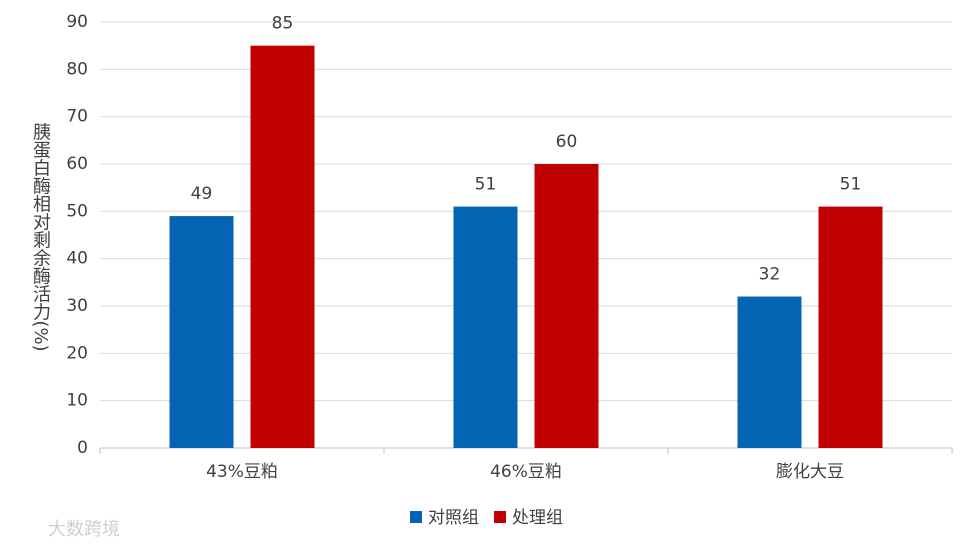  What do you see at coordinates (283, 24) in the screenshot?
I see `data-label: 85` at bounding box center [283, 24].